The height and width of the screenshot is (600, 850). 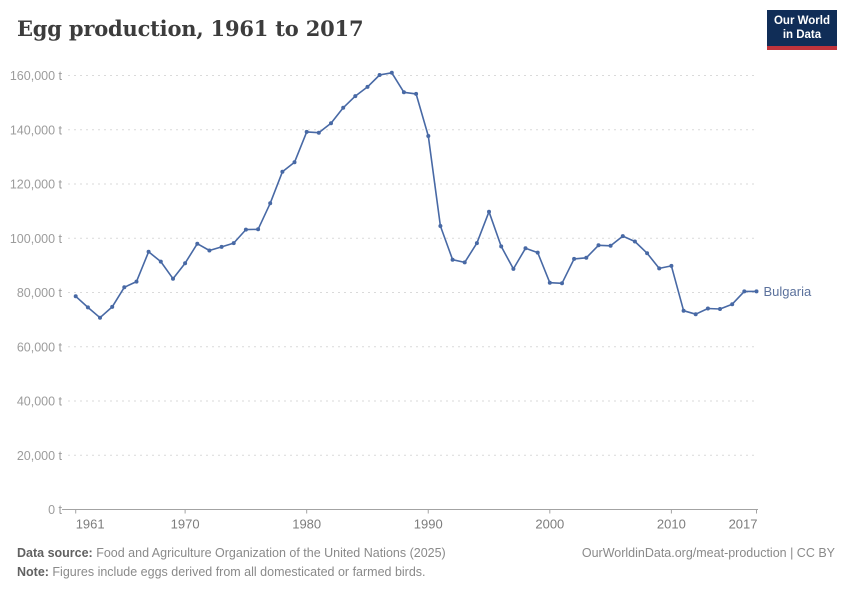 I want to click on y-tick-label: 20,000 t, so click(x=40, y=456).